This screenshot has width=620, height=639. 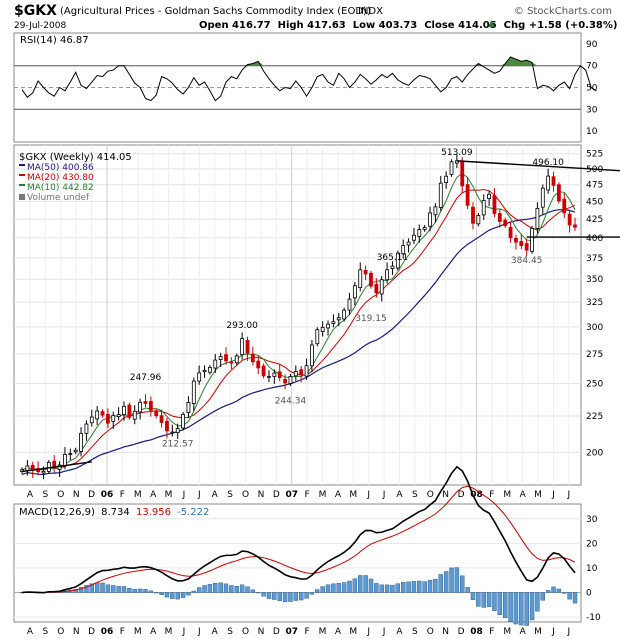 I want to click on macd-y-tick: -10, so click(x=593, y=618).